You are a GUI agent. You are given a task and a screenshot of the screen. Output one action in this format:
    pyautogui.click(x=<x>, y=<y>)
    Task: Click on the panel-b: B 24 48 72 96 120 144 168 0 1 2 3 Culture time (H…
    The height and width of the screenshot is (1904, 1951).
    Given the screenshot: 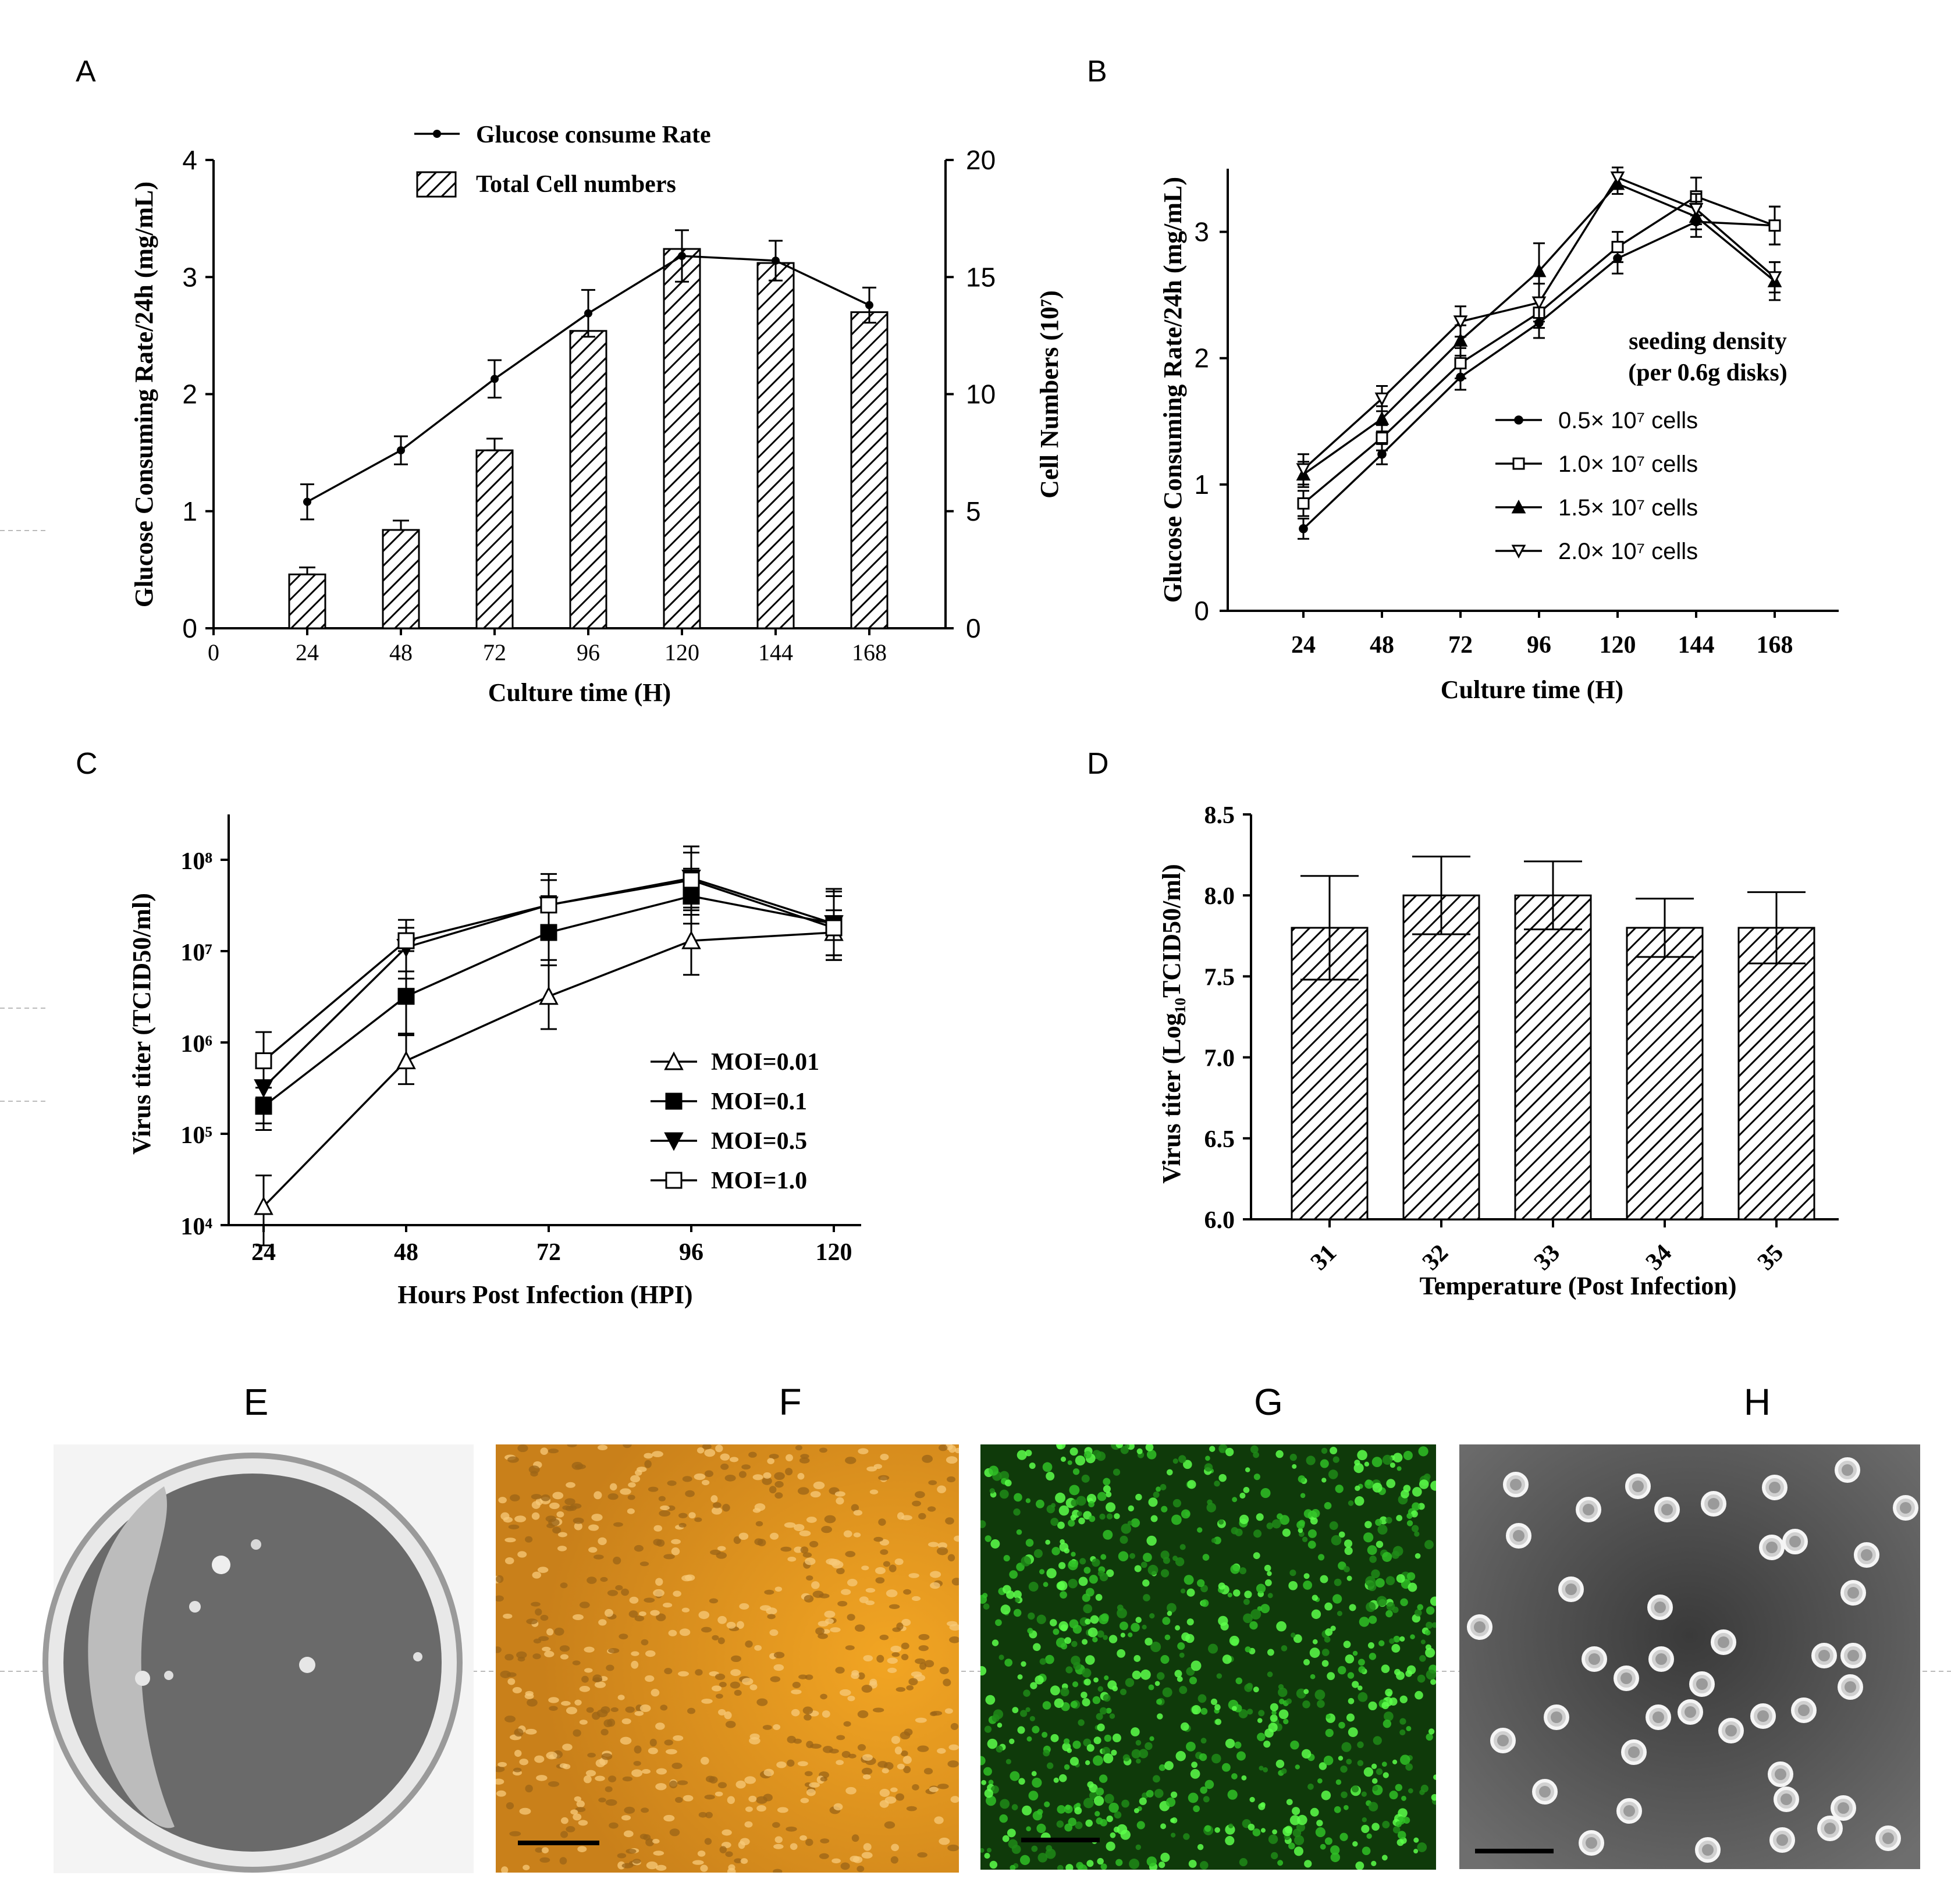 What is the action you would take?
    pyautogui.click(x=1463, y=379)
    